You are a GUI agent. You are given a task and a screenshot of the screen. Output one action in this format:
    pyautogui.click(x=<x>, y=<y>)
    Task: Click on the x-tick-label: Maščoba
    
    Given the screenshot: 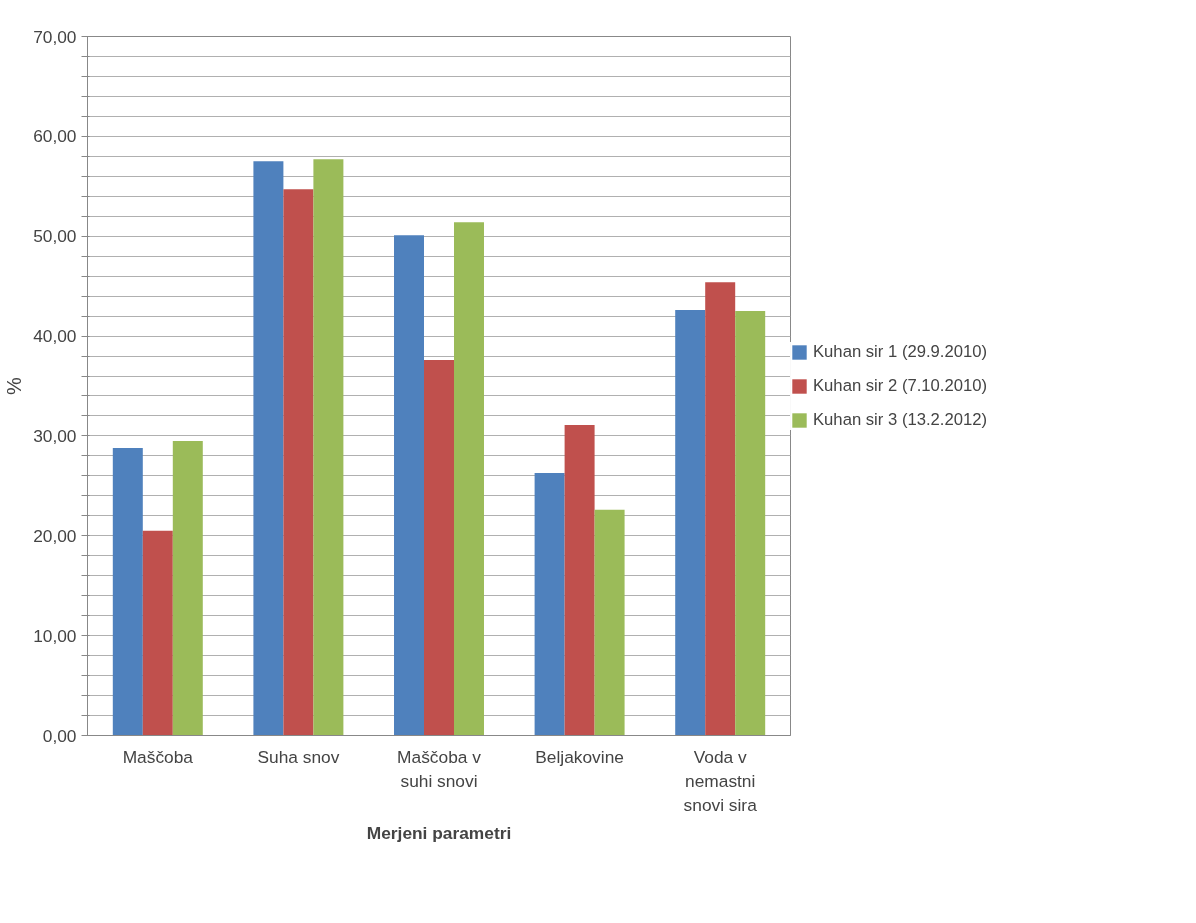 What is the action you would take?
    pyautogui.click(x=158, y=756)
    